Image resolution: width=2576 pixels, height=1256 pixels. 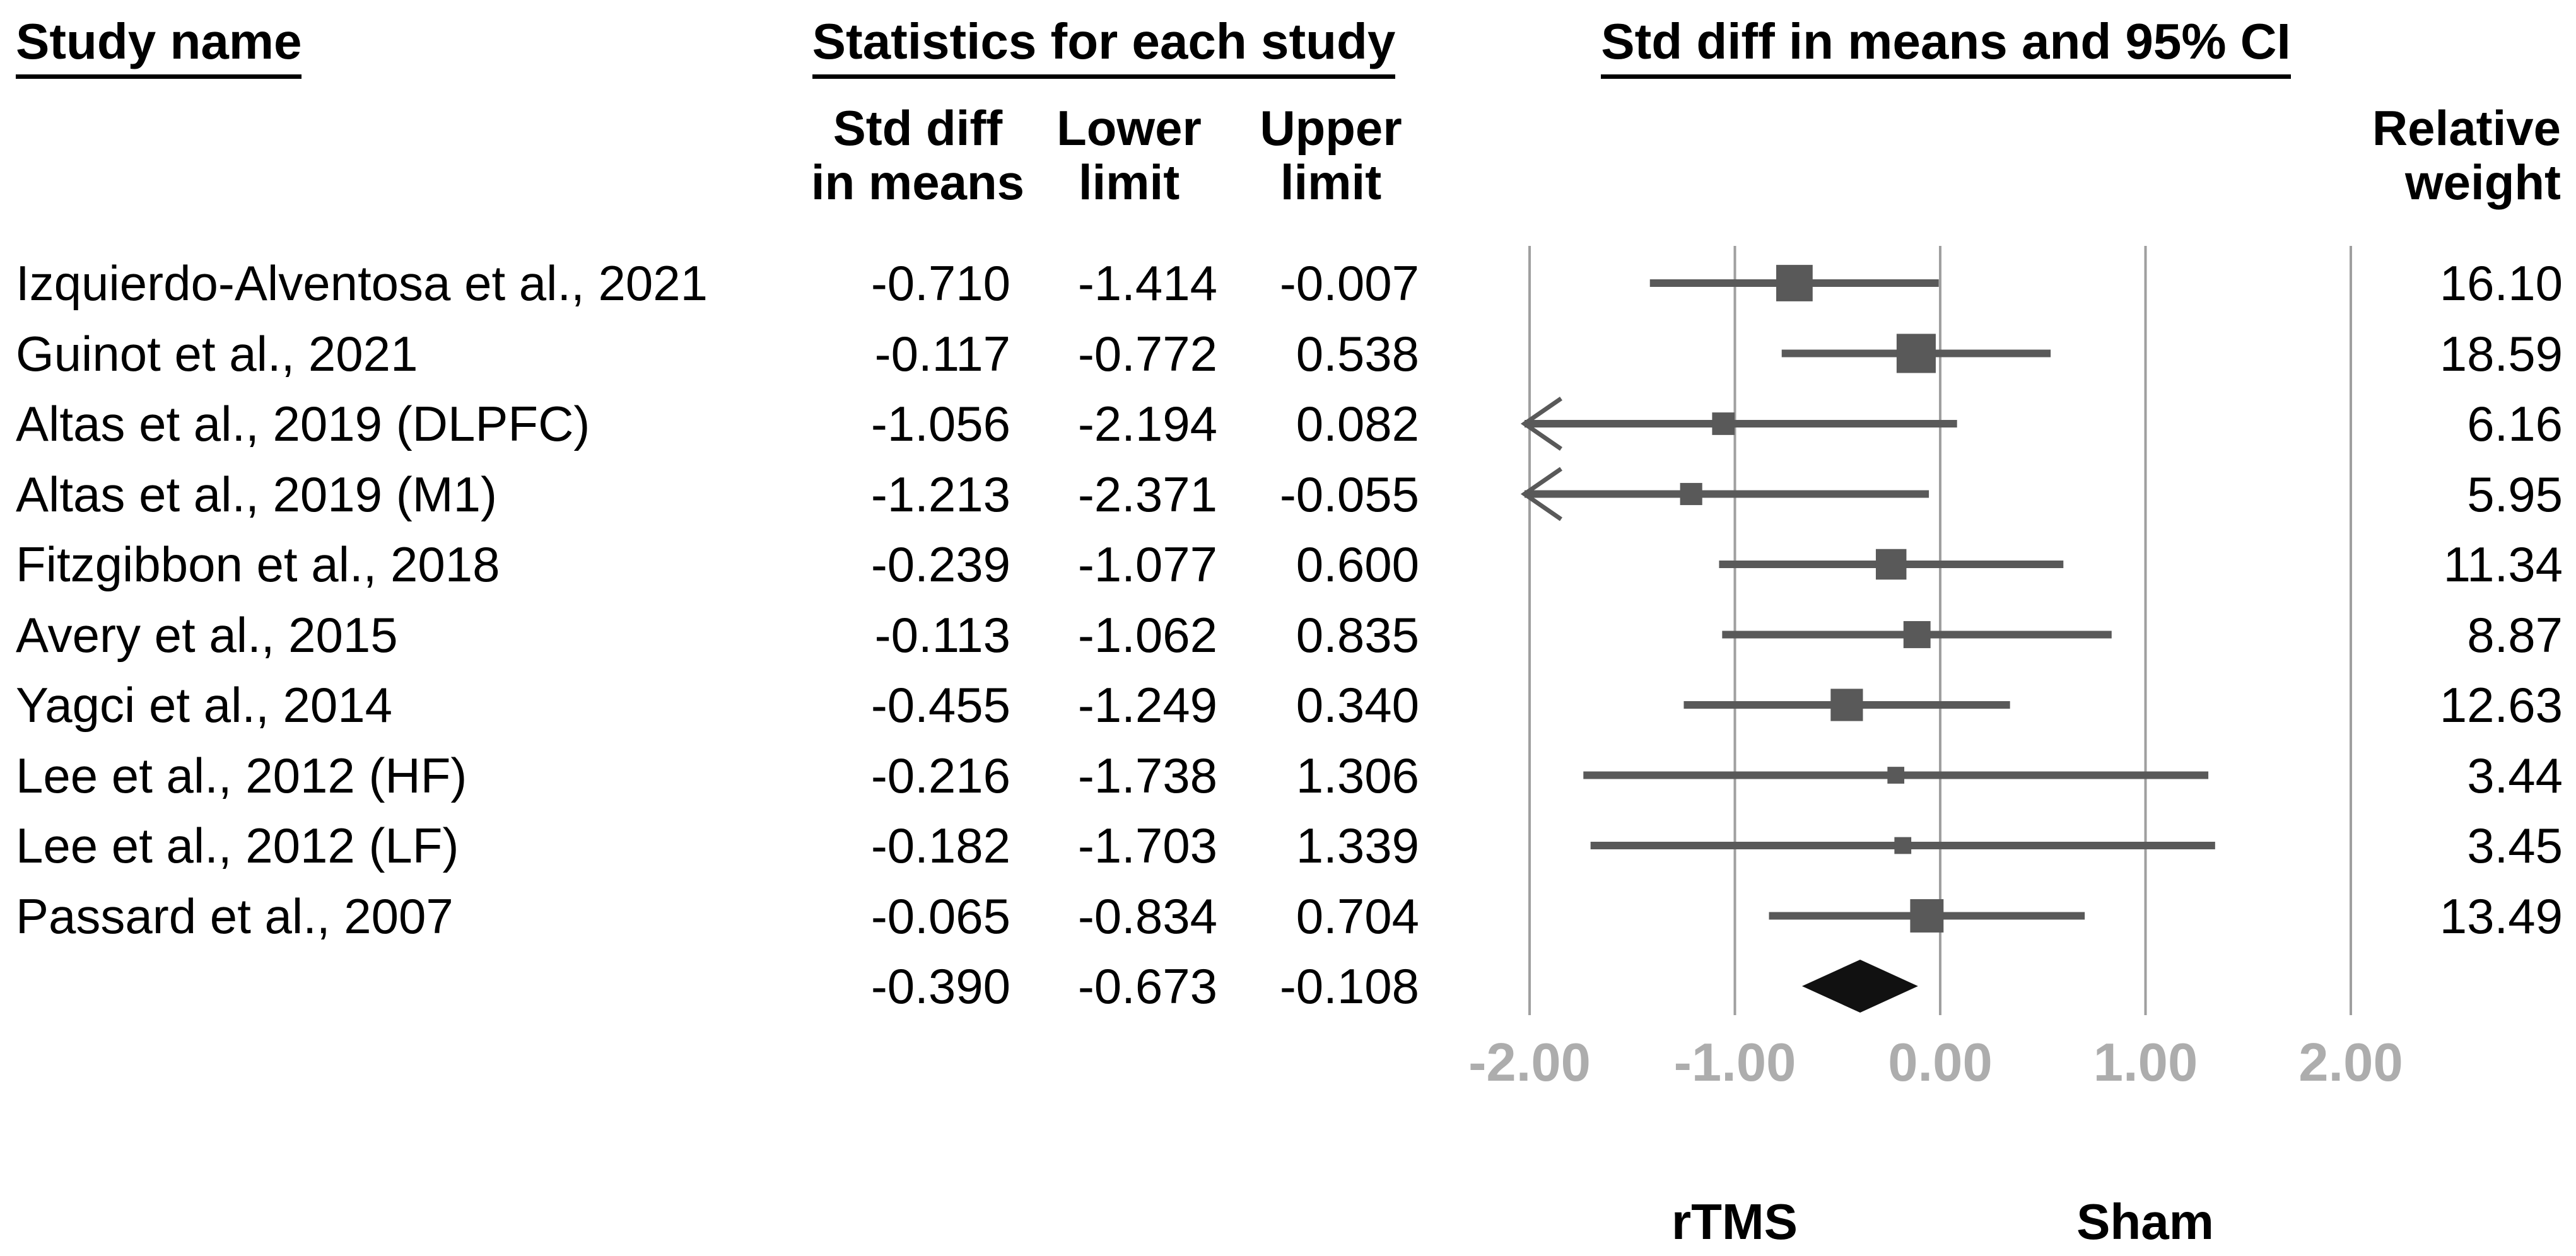 What do you see at coordinates (940, 283) in the screenshot?
I see `std-diff-cell: -0.710` at bounding box center [940, 283].